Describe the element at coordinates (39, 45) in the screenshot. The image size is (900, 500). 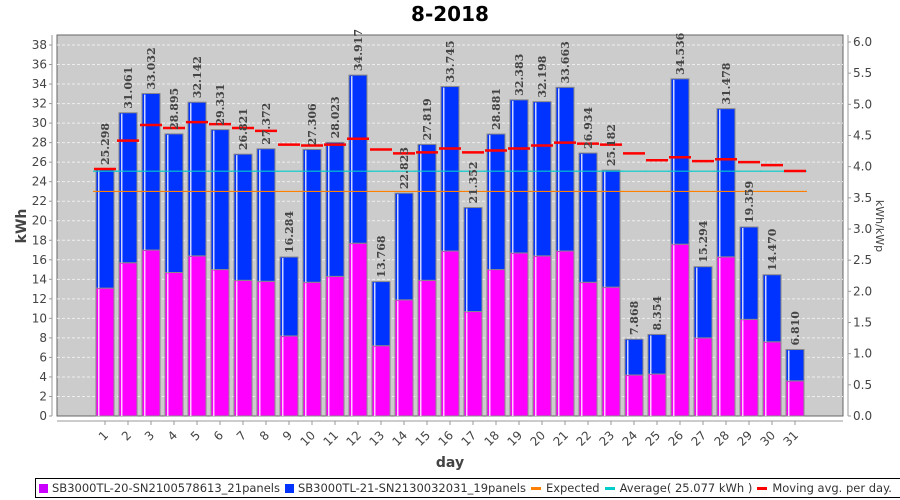
I see `y-tick-label: 38` at that location.